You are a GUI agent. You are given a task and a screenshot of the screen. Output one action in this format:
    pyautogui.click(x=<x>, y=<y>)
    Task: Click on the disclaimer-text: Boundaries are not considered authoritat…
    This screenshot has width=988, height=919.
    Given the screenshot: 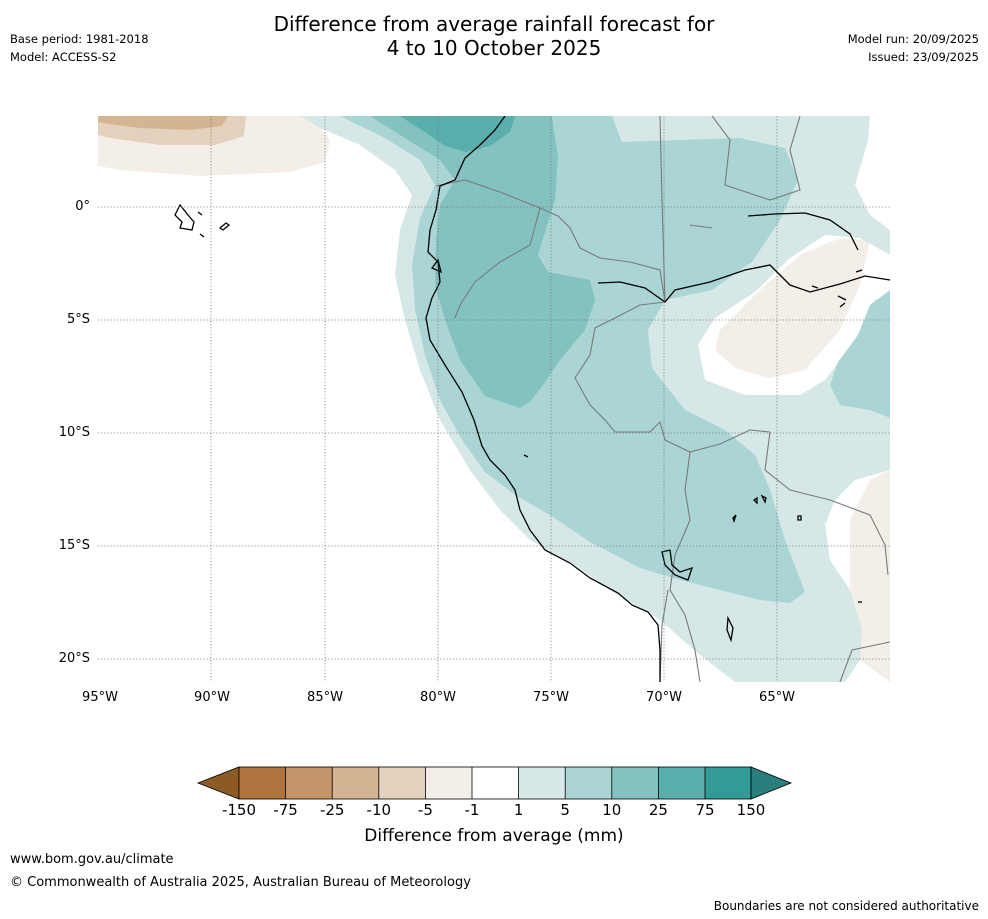 What is the action you would take?
    pyautogui.click(x=846, y=906)
    